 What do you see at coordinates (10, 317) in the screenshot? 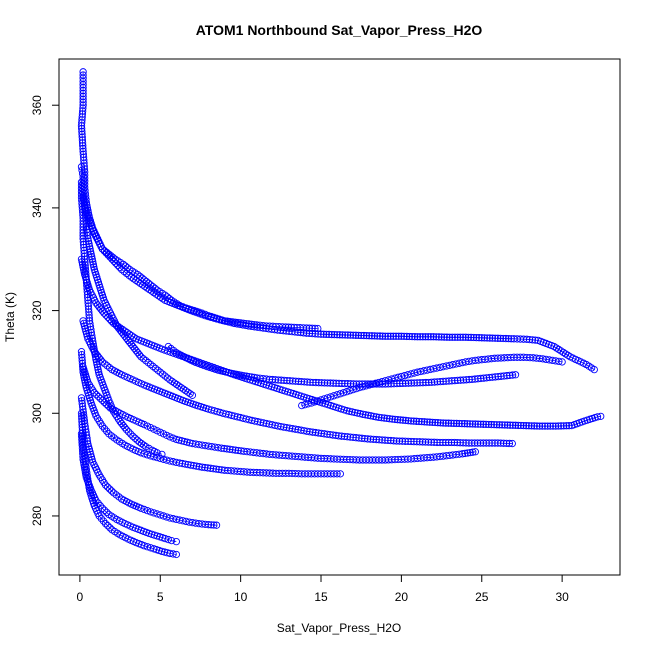
I see `y-axis-label: Theta (K)` at bounding box center [10, 317].